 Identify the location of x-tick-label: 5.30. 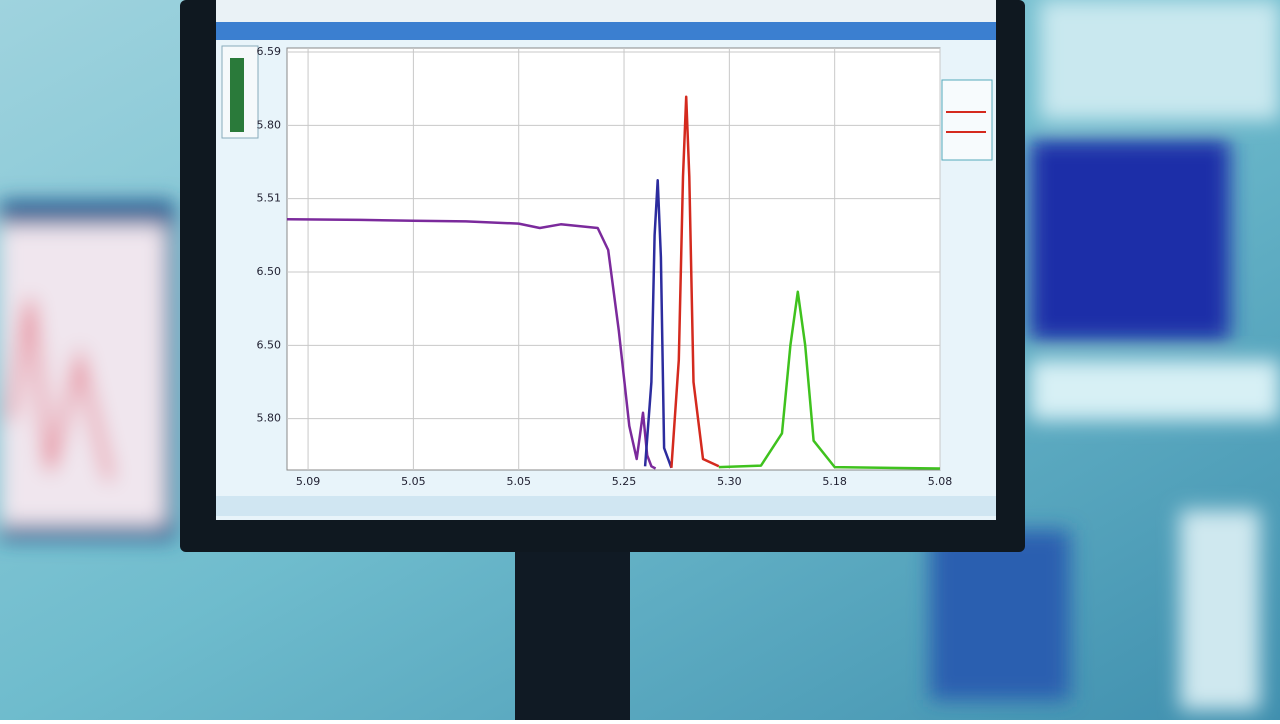
(729, 481).